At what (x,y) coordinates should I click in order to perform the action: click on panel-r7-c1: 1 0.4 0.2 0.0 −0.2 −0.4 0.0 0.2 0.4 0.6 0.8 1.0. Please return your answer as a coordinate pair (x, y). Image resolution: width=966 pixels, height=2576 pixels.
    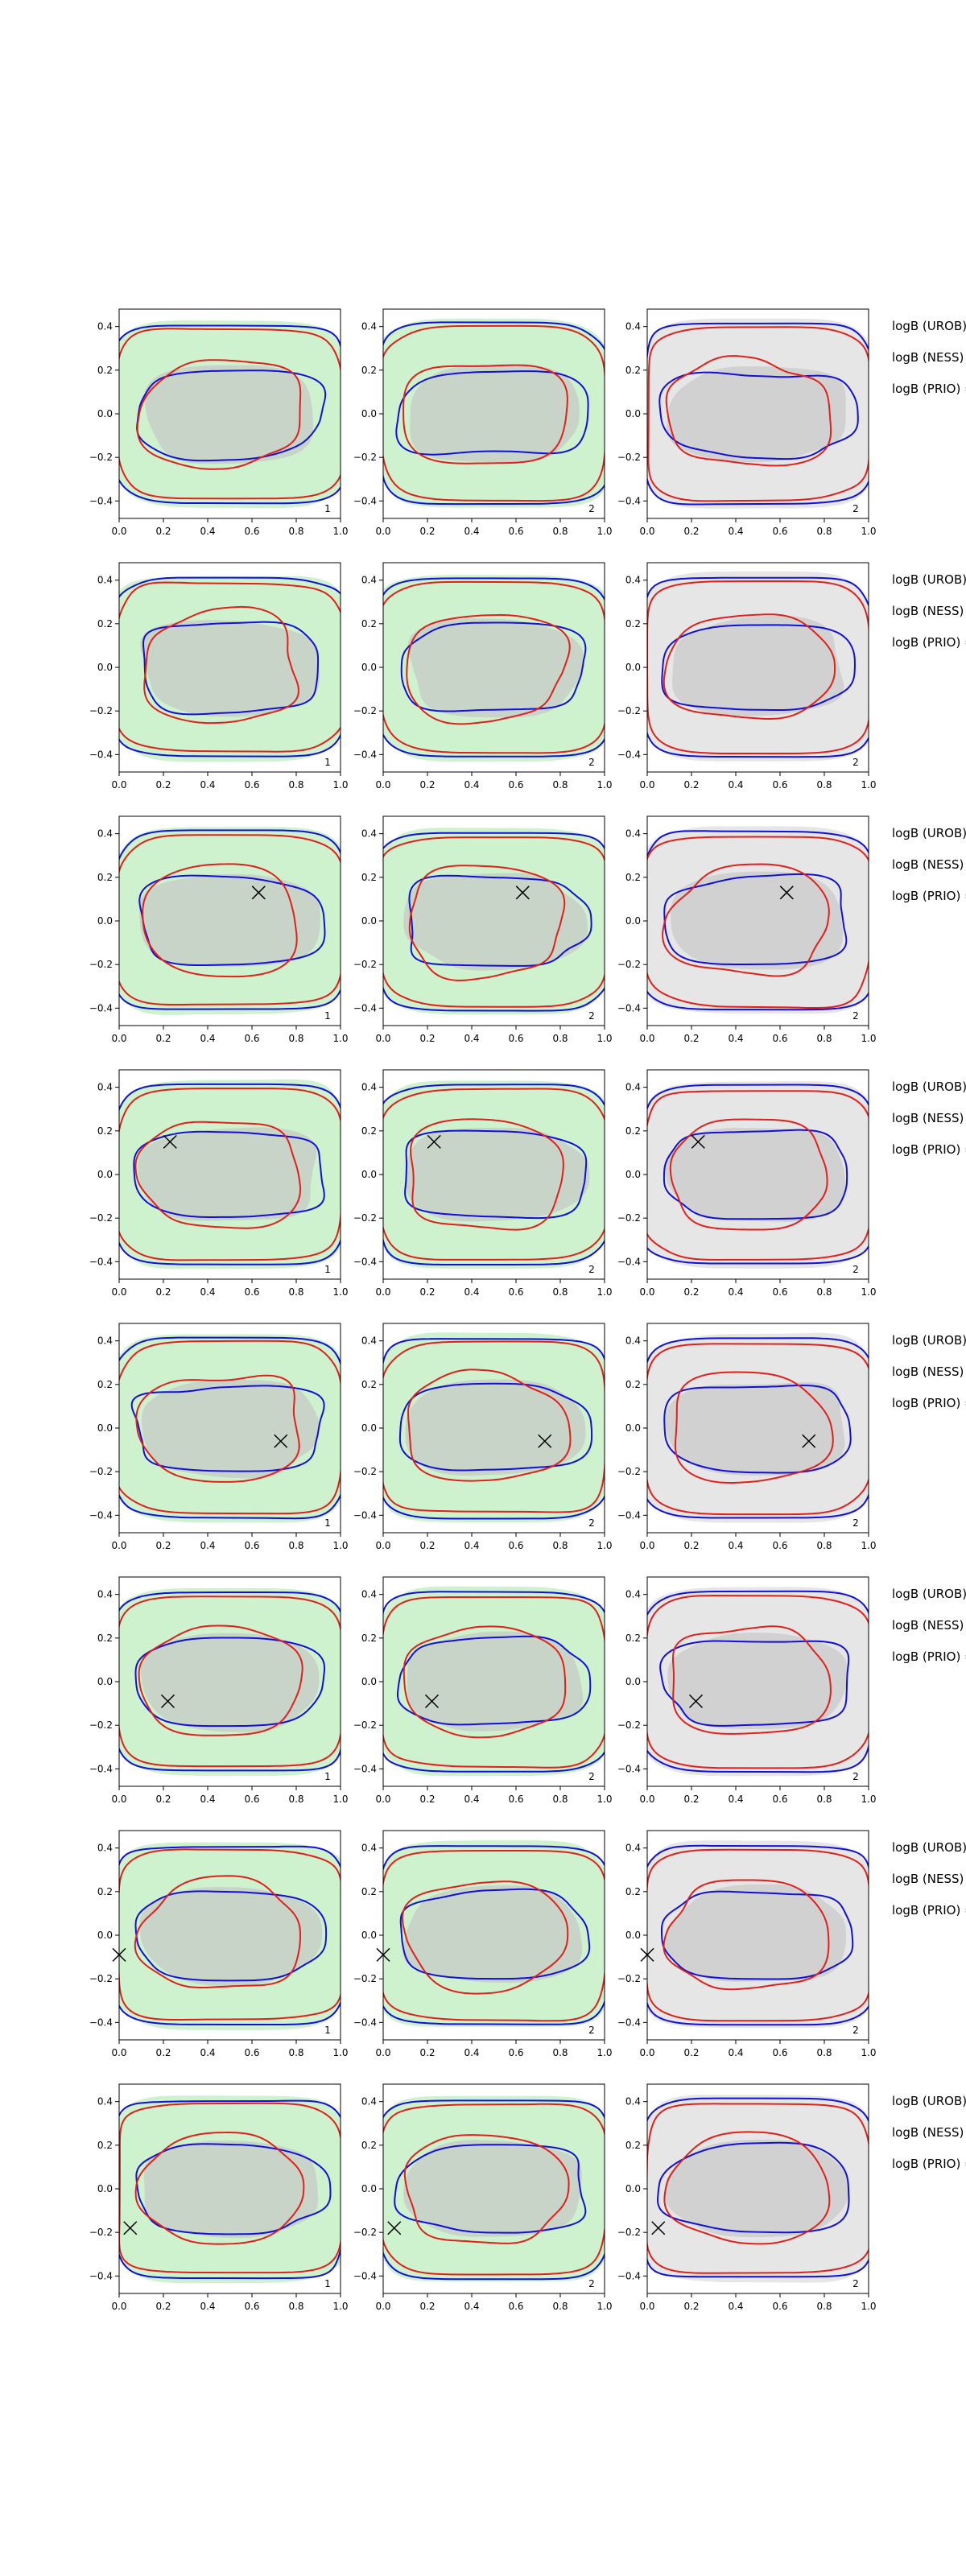
    Looking at the image, I should click on (219, 1944).